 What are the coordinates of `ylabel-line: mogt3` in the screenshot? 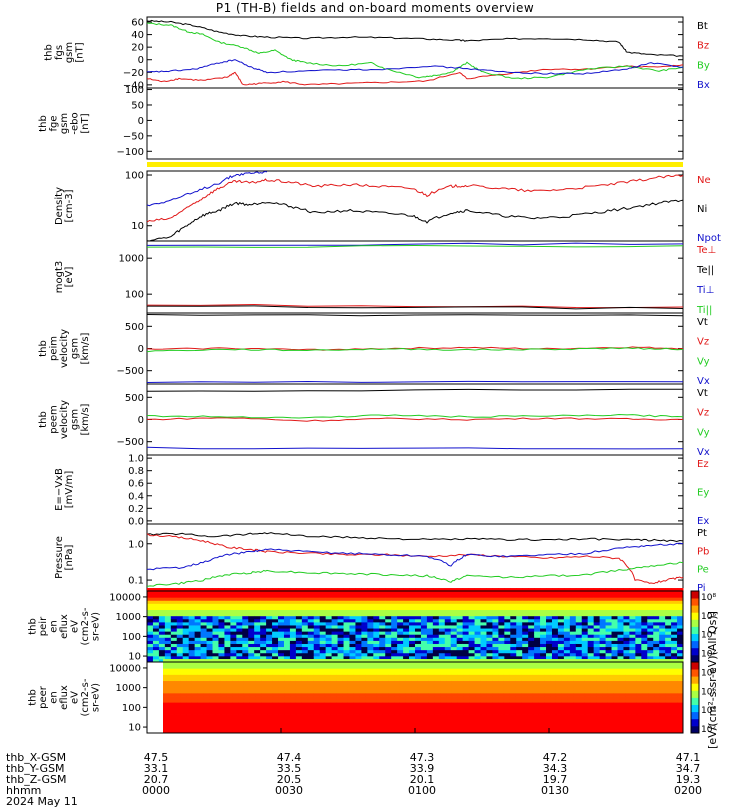 It's located at (59, 277).